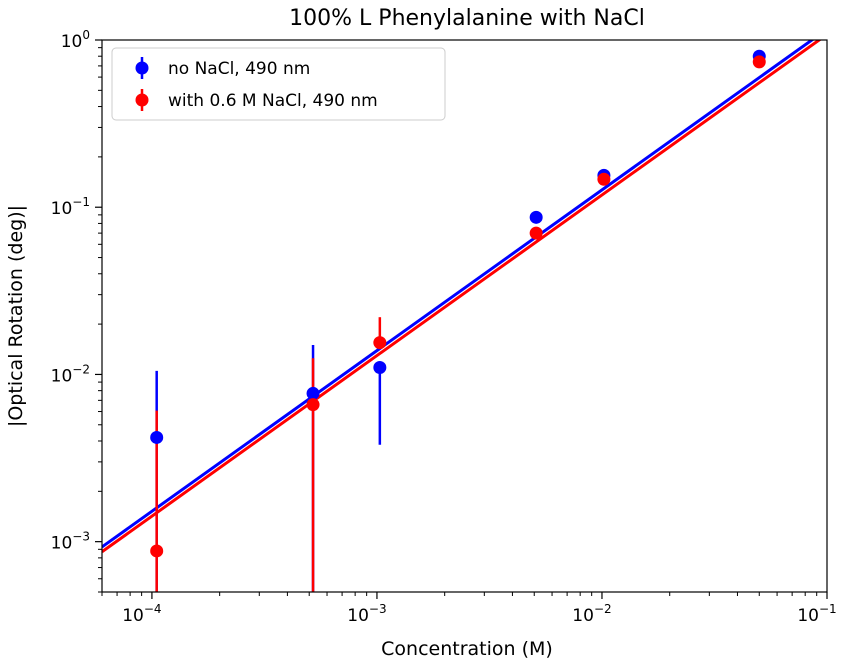 The width and height of the screenshot is (850, 665). I want to click on x-tick-label: 10⁻³, so click(366, 614).